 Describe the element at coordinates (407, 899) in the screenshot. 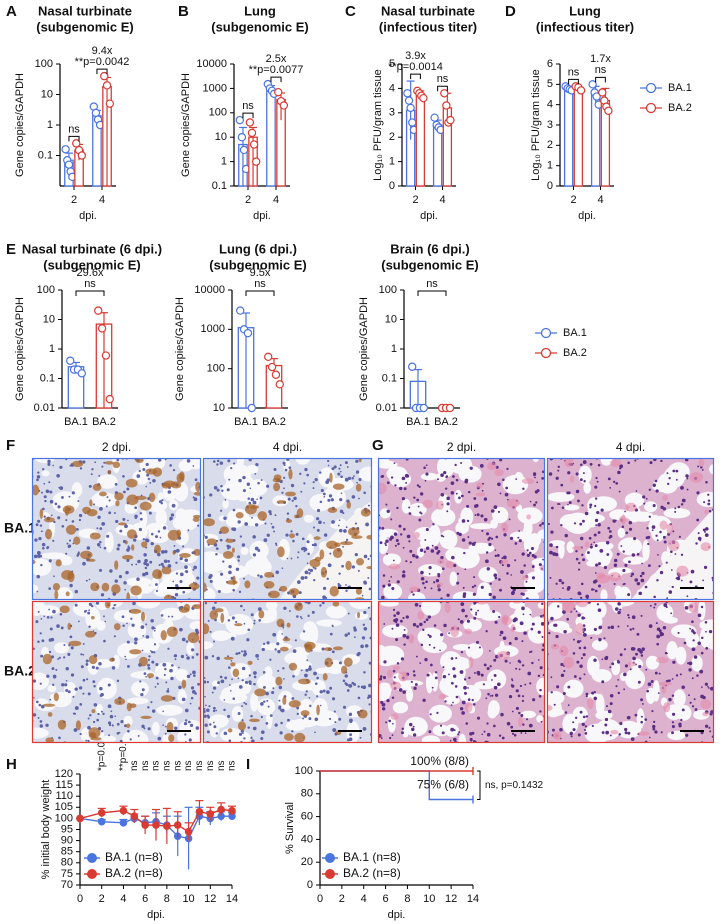

I see `x-tick-label: 8` at that location.